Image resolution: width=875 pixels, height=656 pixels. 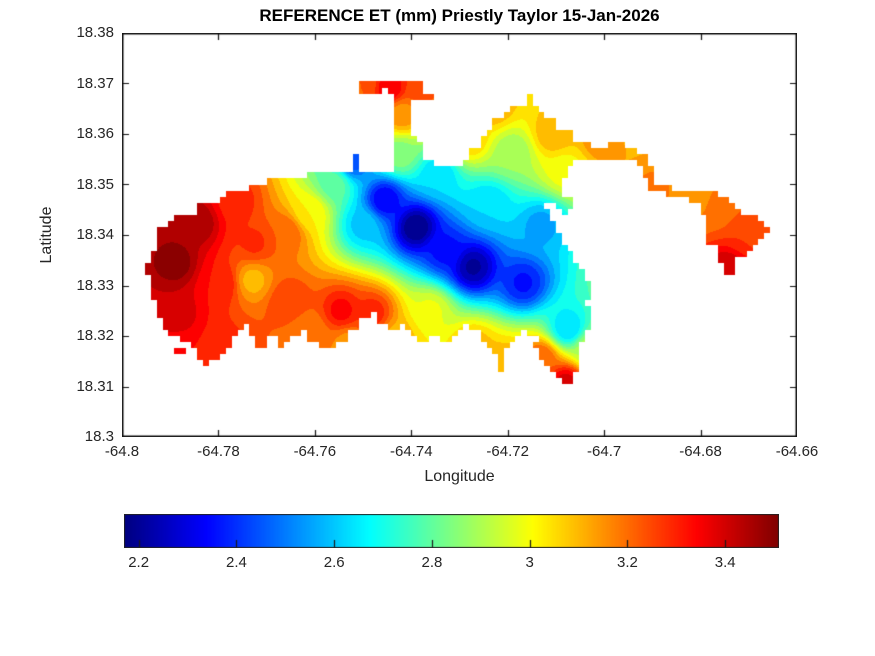 I want to click on y-axis-tick-label: 18.33, so click(x=95, y=285).